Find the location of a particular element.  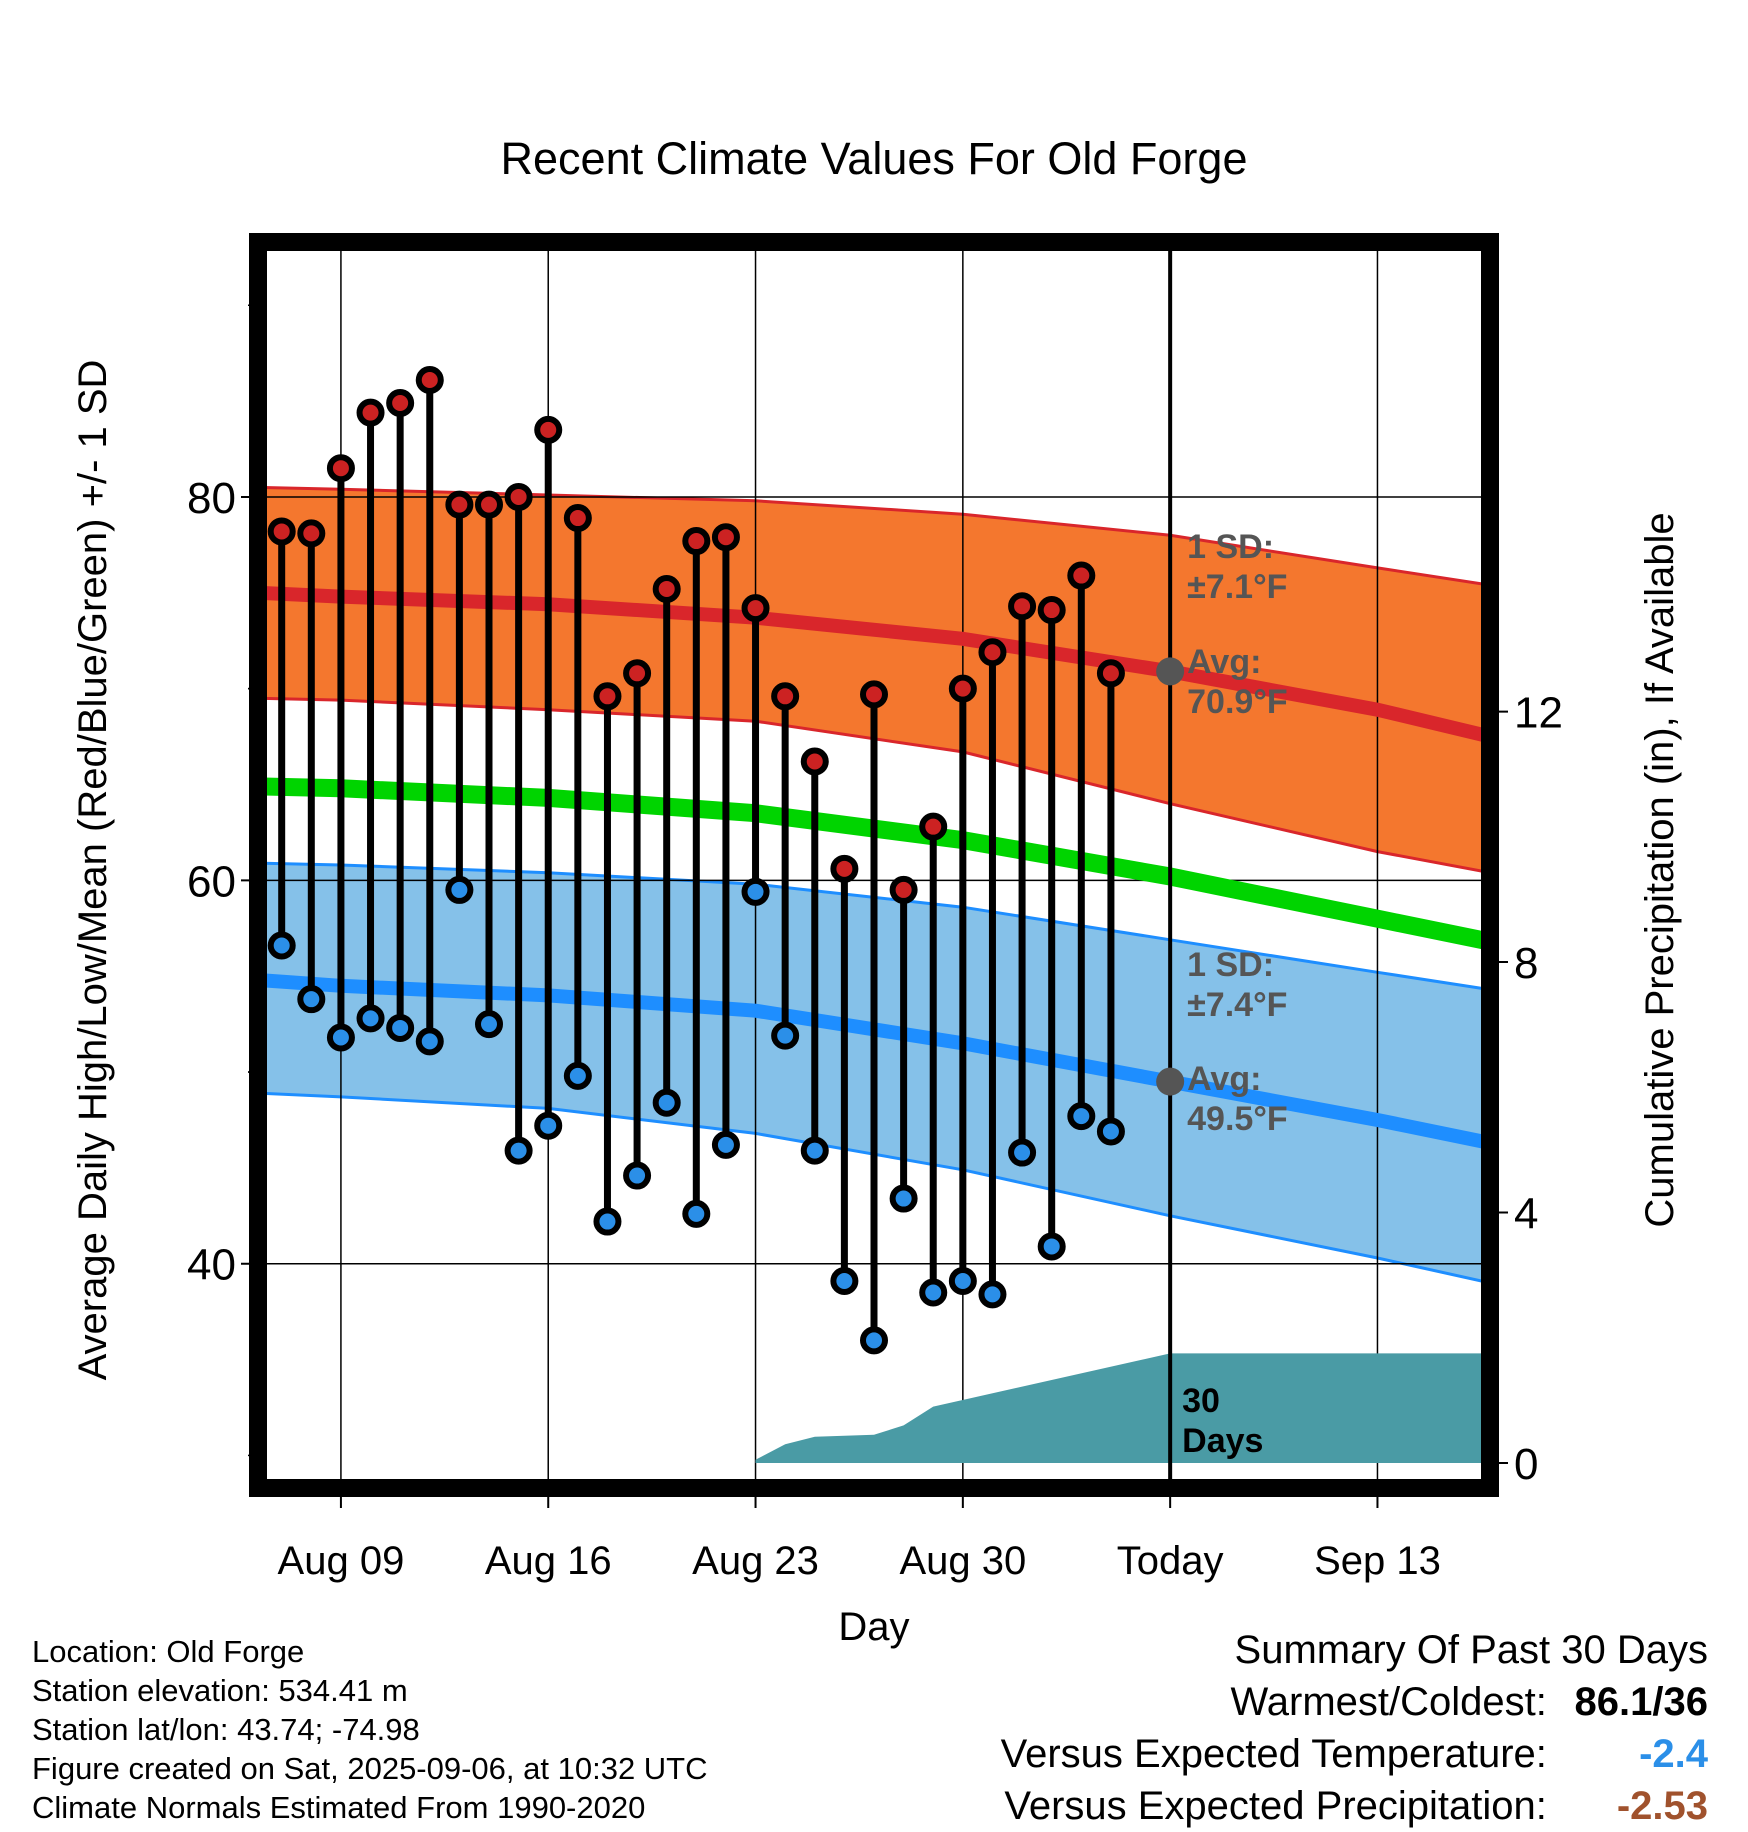

precip-days-annotation-line: Days is located at coordinates (1222, 1441).